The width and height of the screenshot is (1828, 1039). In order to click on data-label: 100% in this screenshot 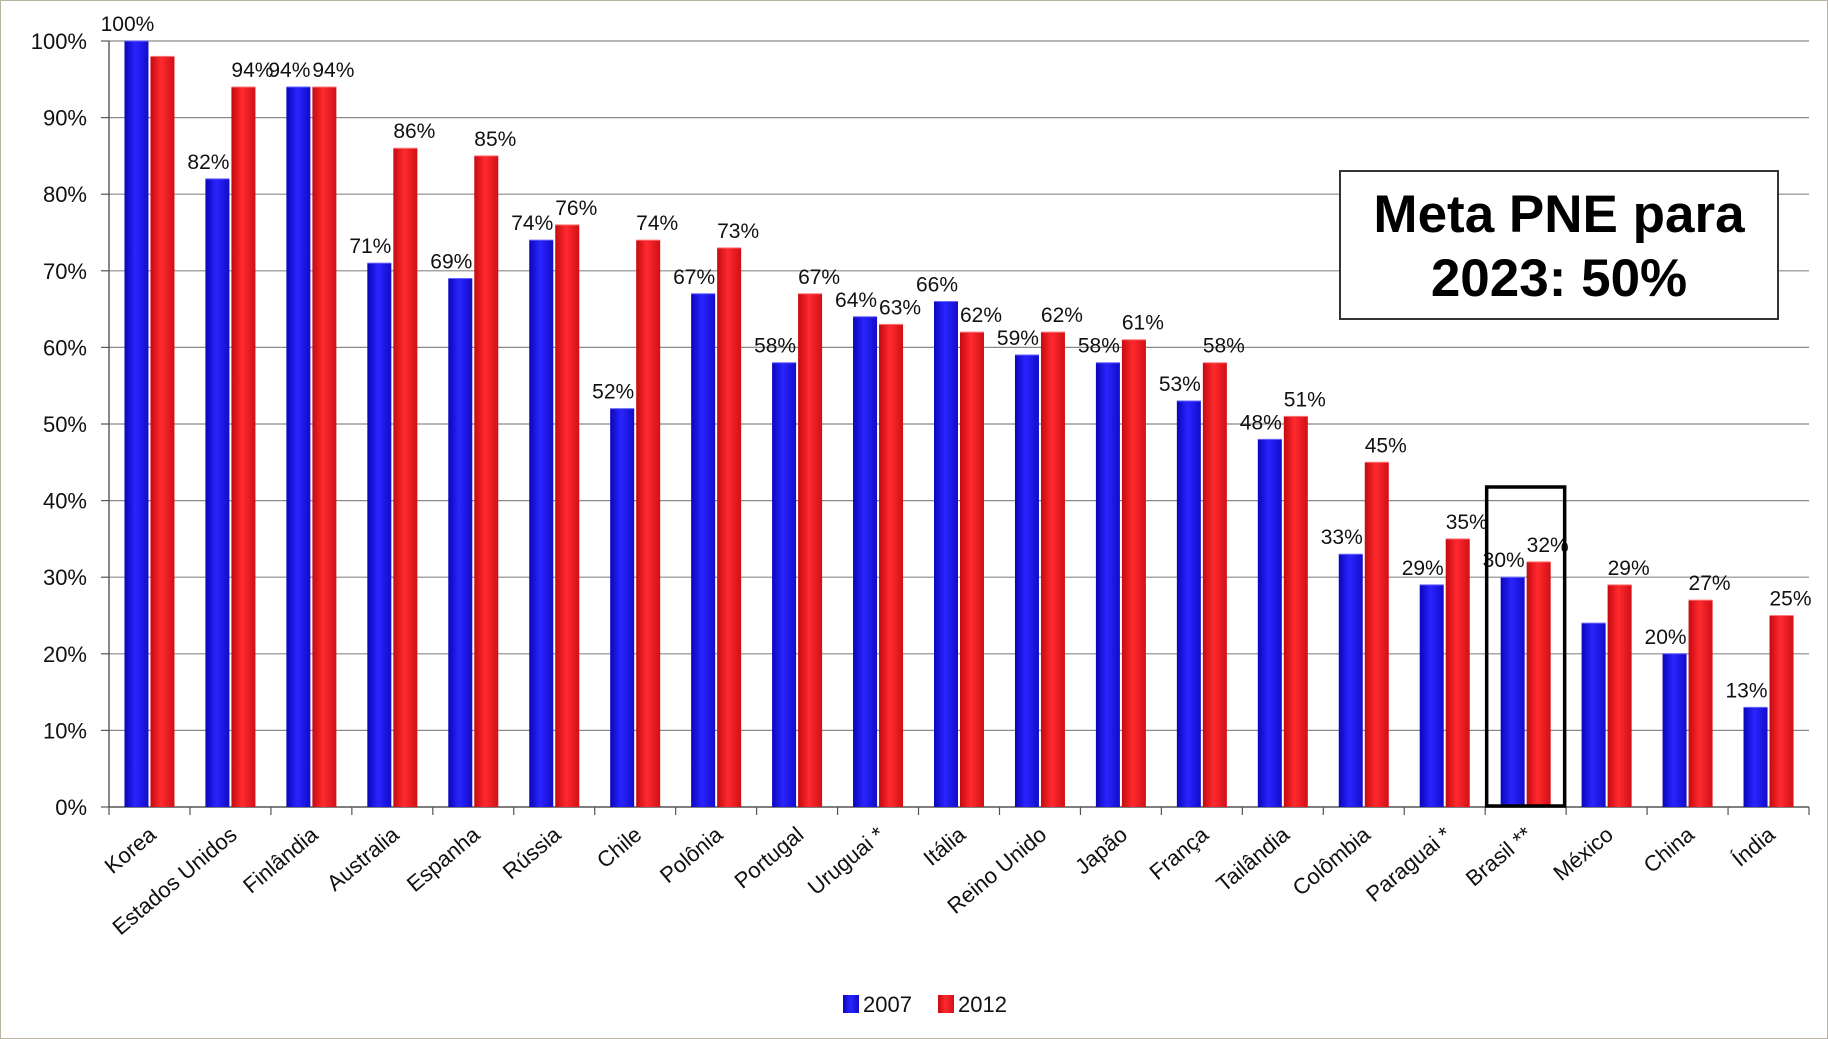, I will do `click(128, 24)`.